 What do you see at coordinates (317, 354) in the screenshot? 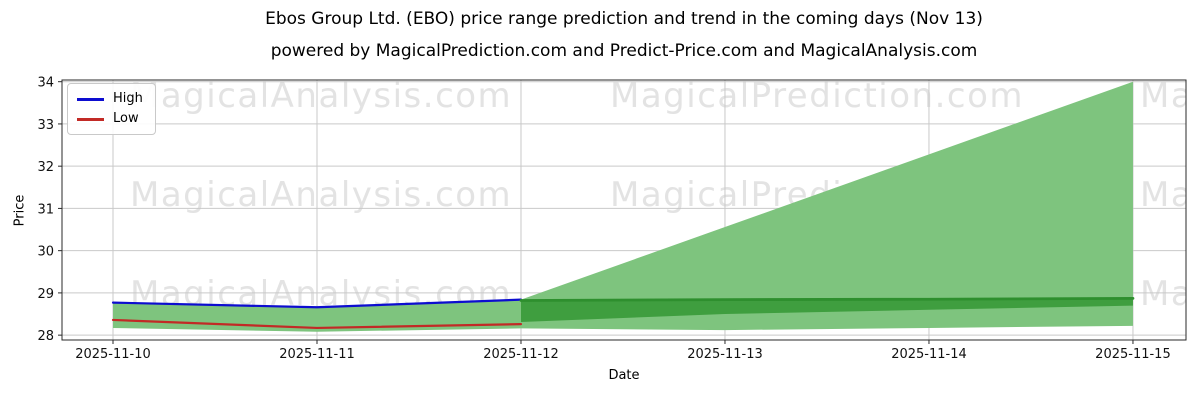
I see `x-tick-label: 2025-11-11` at bounding box center [317, 354].